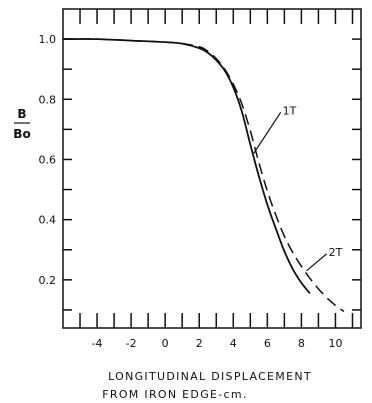 This screenshot has height=403, width=372. Describe the element at coordinates (301, 343) in the screenshot. I see `x-tick-label: 8` at that location.